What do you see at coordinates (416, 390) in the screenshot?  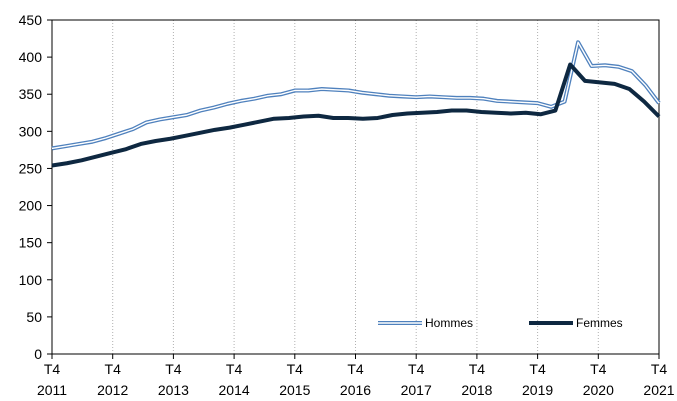 I see `x-tick-label-year: 2017` at bounding box center [416, 390].